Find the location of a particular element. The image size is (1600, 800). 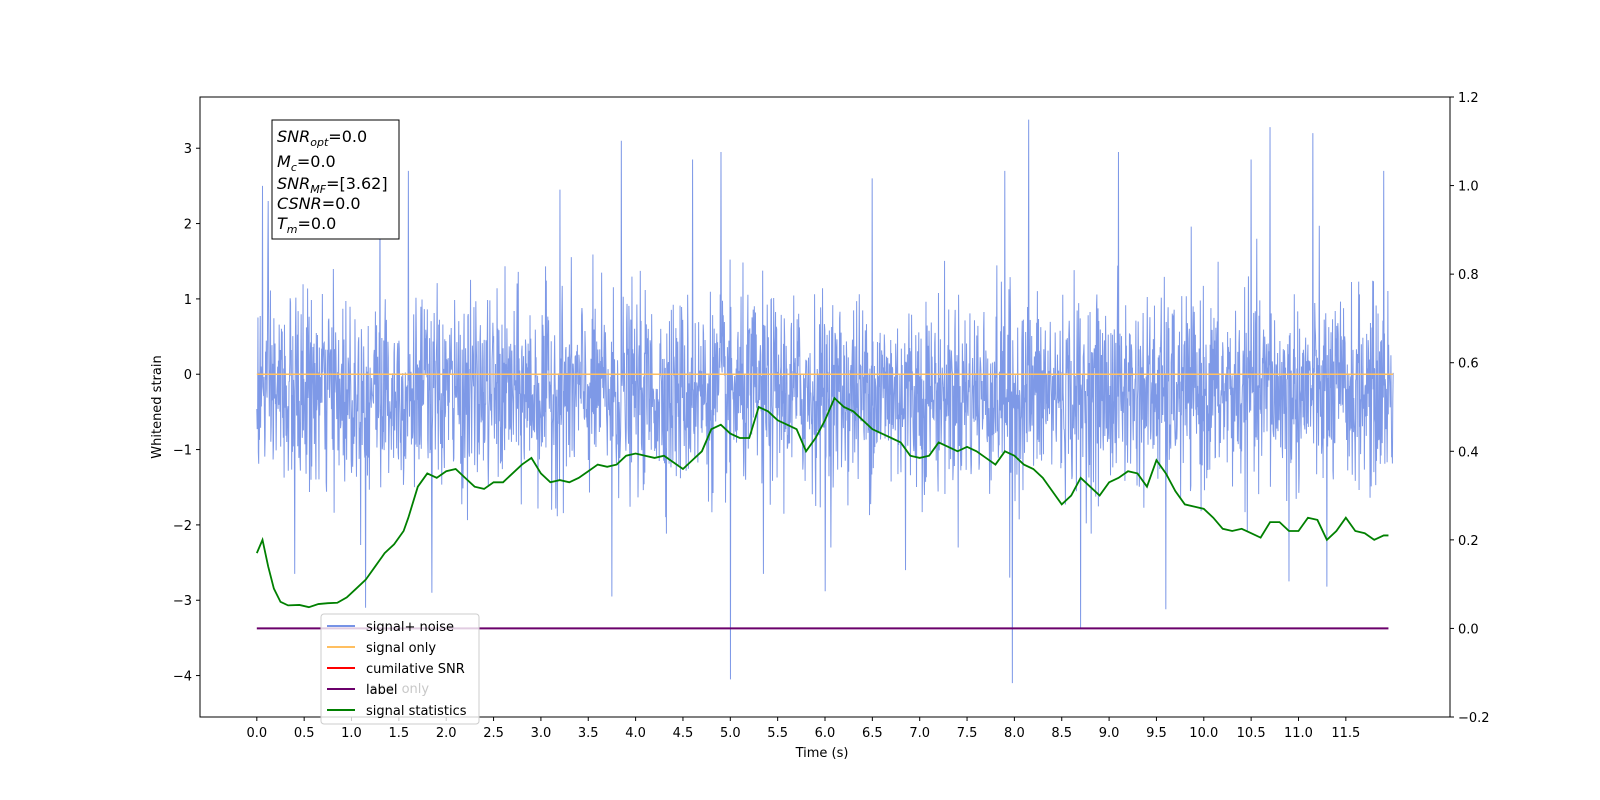

x-tick-label: 5.0 is located at coordinates (730, 733).